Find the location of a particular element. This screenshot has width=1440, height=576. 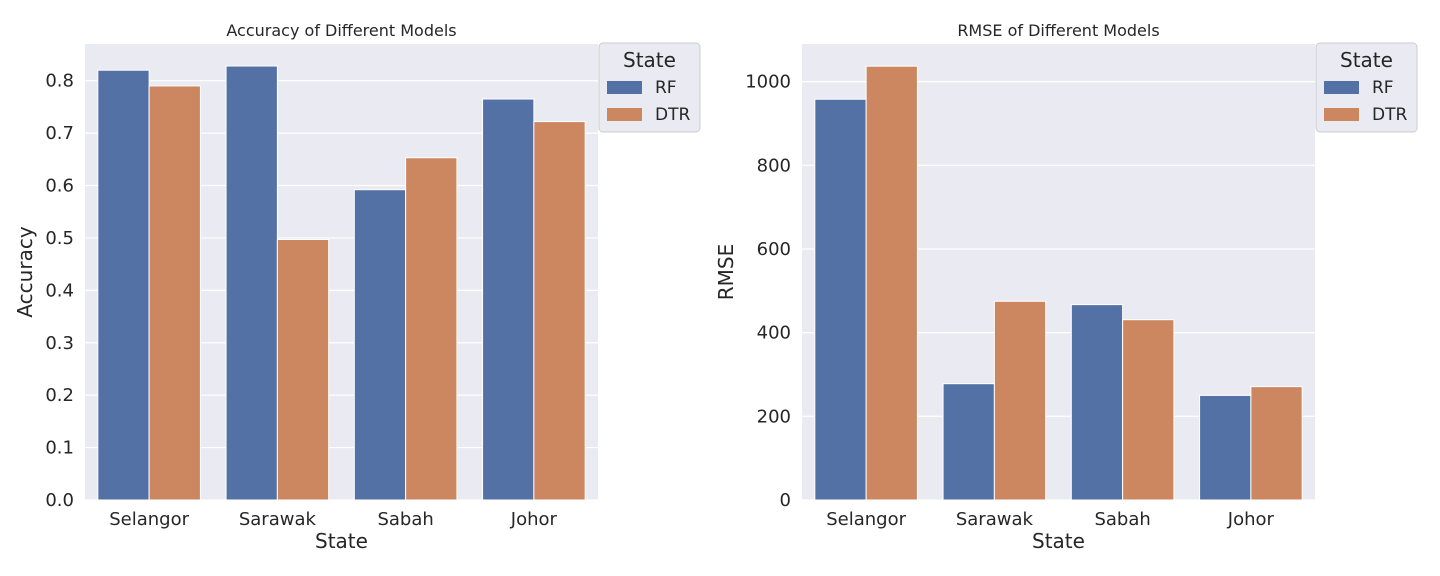

chart-title: Accuracy of Different Models is located at coordinates (341, 30).